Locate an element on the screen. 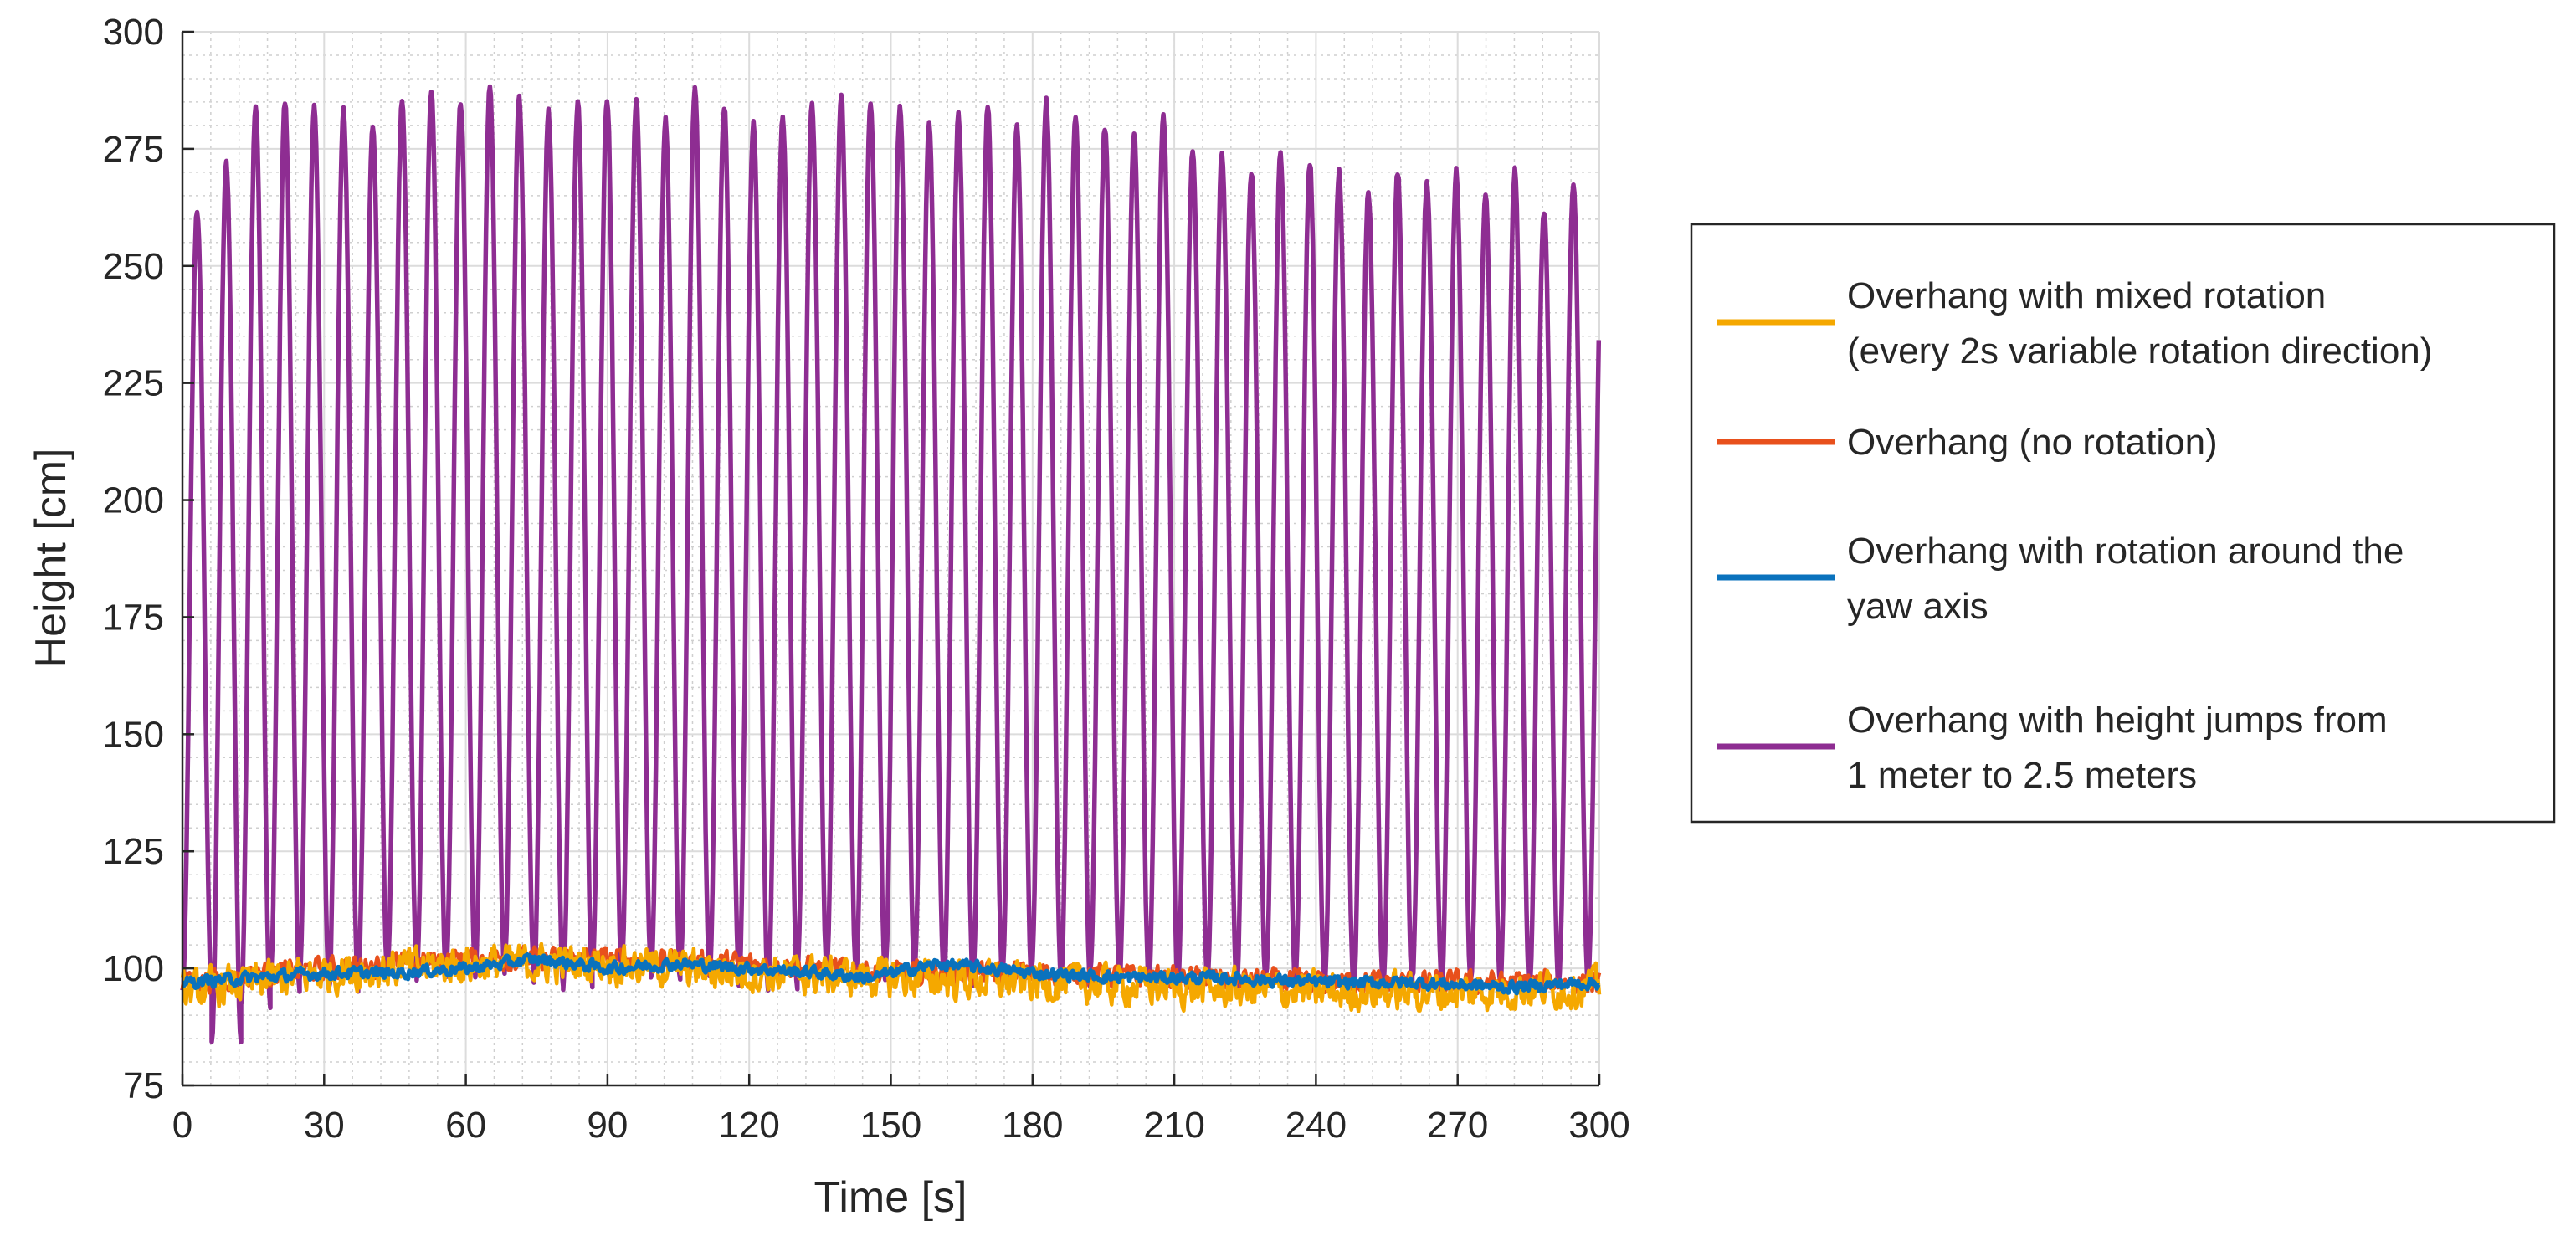  x-tick-label: 180 is located at coordinates (1032, 1125).